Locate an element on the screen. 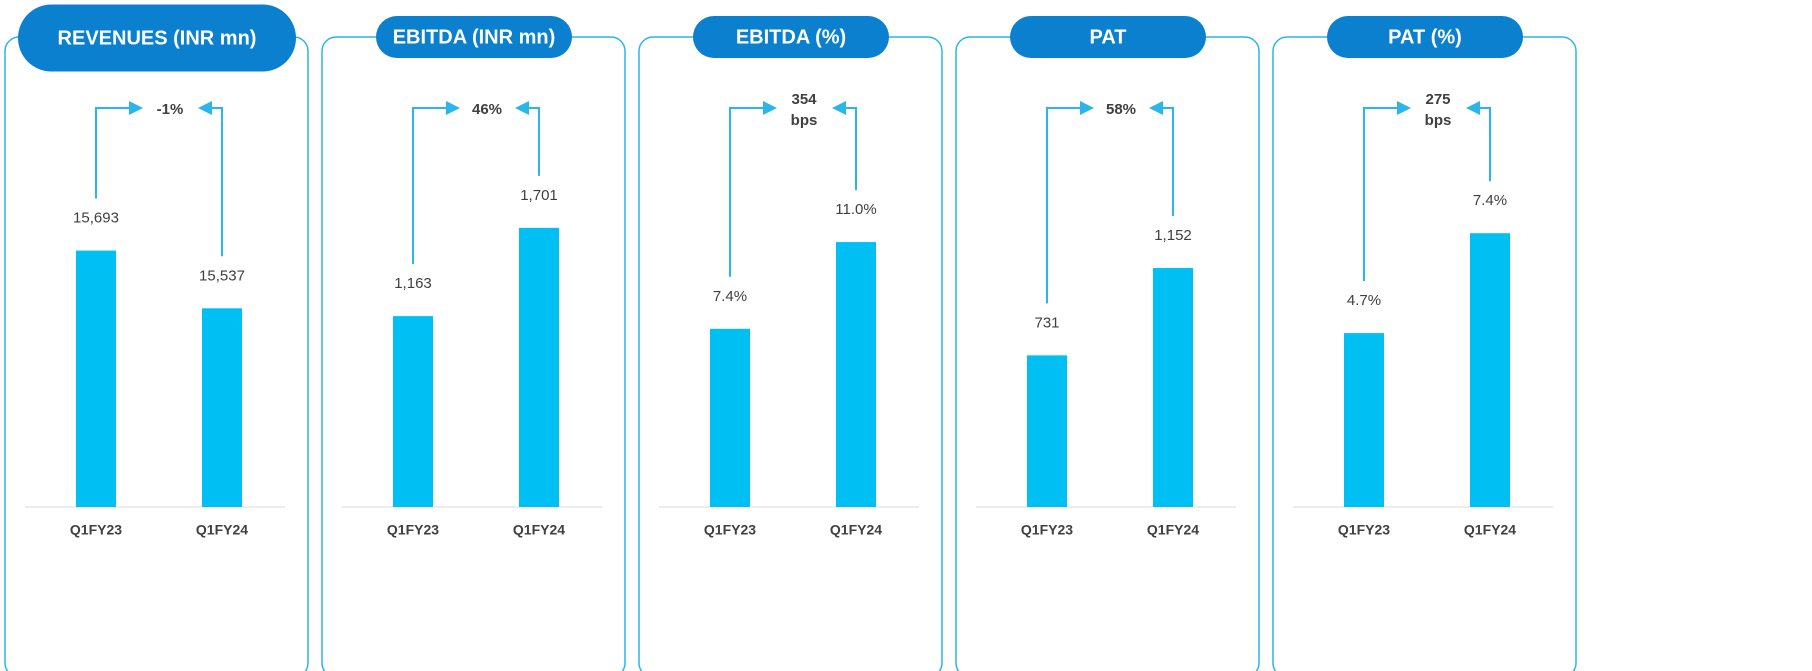  value-label: 4.7% is located at coordinates (1364, 300).